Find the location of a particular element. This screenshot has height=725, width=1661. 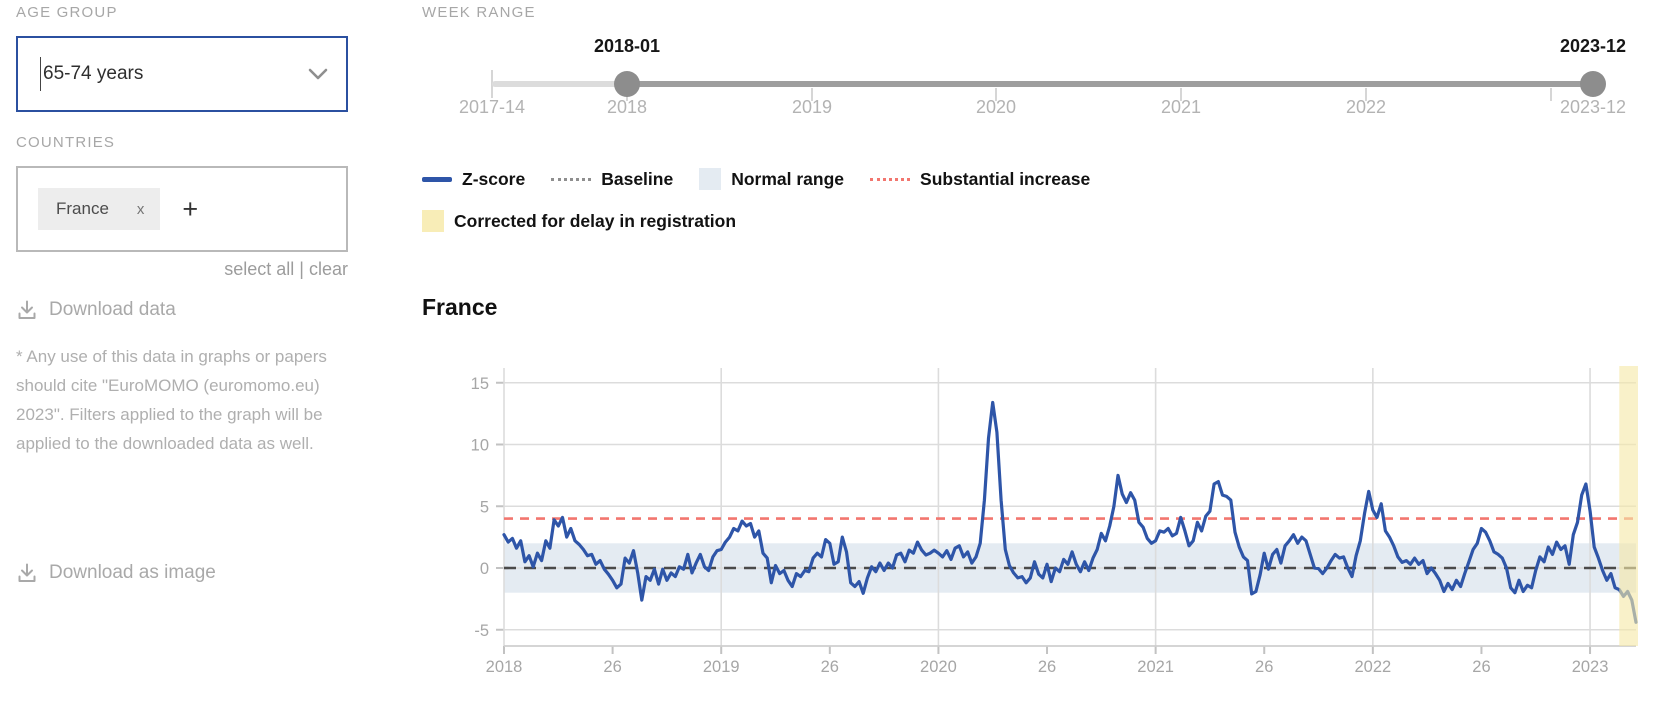

week-range-label: WEEK RANGE is located at coordinates (479, 12).